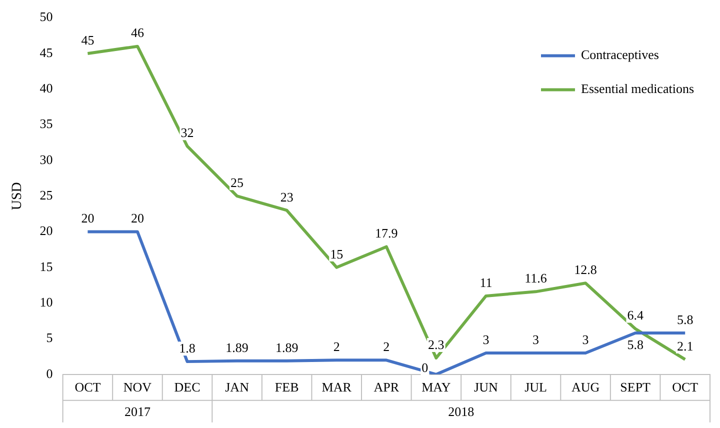 This screenshot has height=428, width=720. What do you see at coordinates (585, 387) in the screenshot?
I see `x-tick-label: AUG` at bounding box center [585, 387].